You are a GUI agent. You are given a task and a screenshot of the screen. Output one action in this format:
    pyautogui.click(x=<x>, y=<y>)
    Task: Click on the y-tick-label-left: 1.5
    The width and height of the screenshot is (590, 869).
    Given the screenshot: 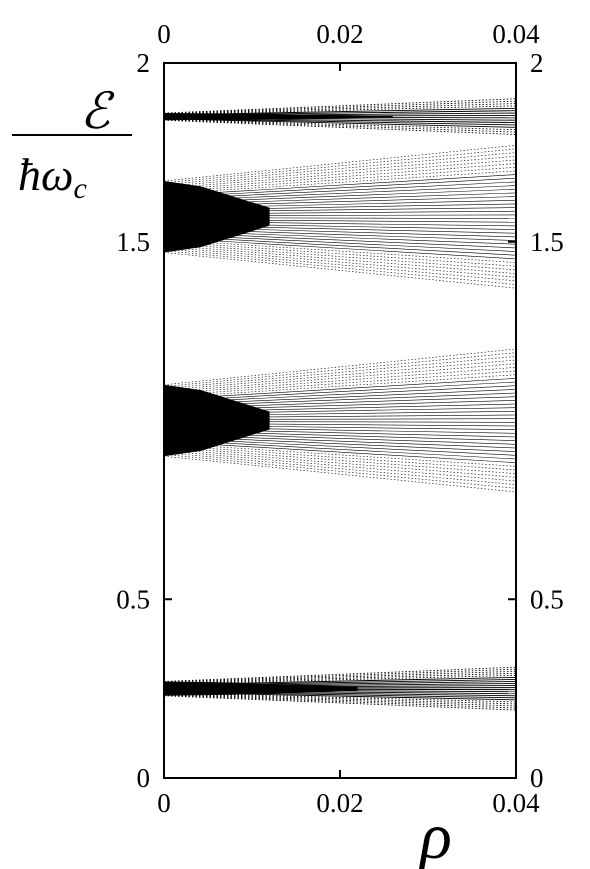 What is the action you would take?
    pyautogui.click(x=133, y=242)
    